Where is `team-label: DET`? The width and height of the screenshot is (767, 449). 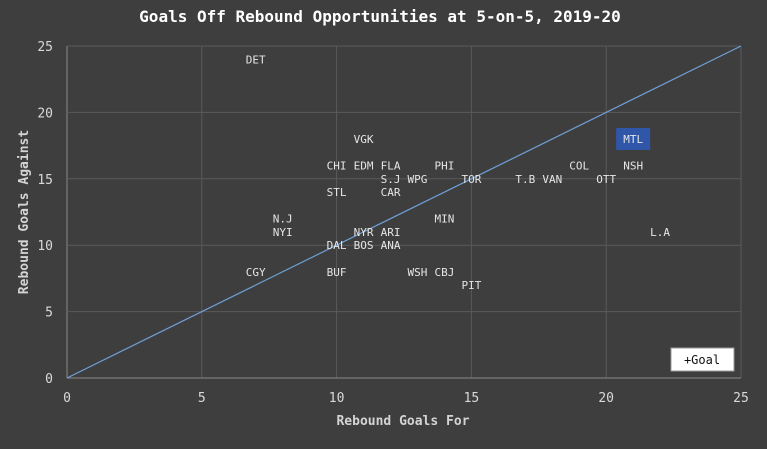
team-label: DET is located at coordinates (256, 59).